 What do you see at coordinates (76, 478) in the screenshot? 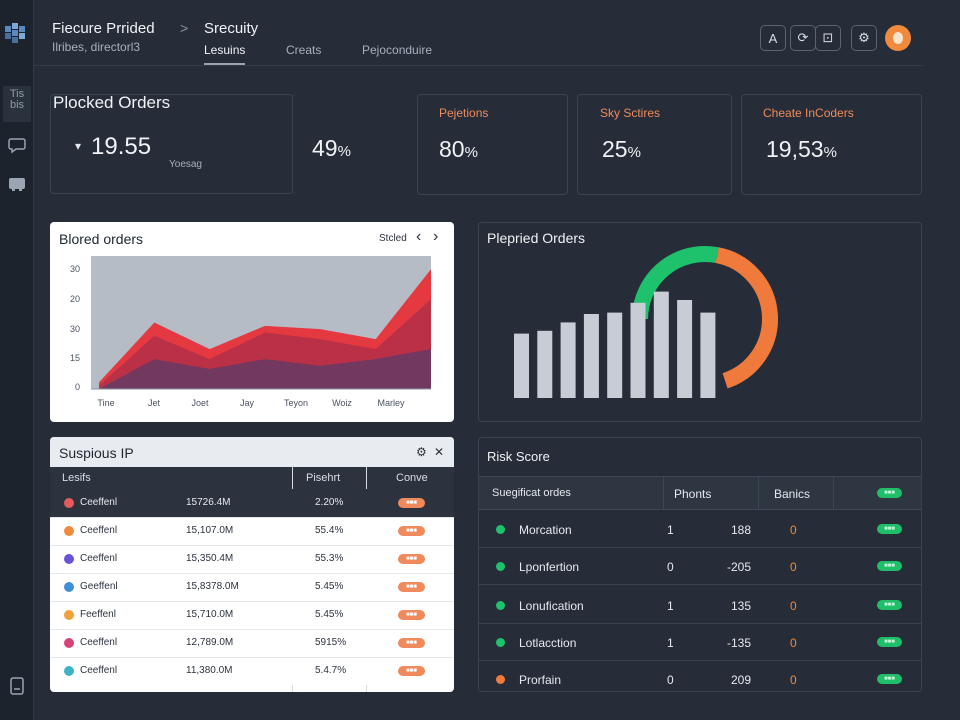
I see `col-header-lesifs: Lesifs` at bounding box center [76, 478].